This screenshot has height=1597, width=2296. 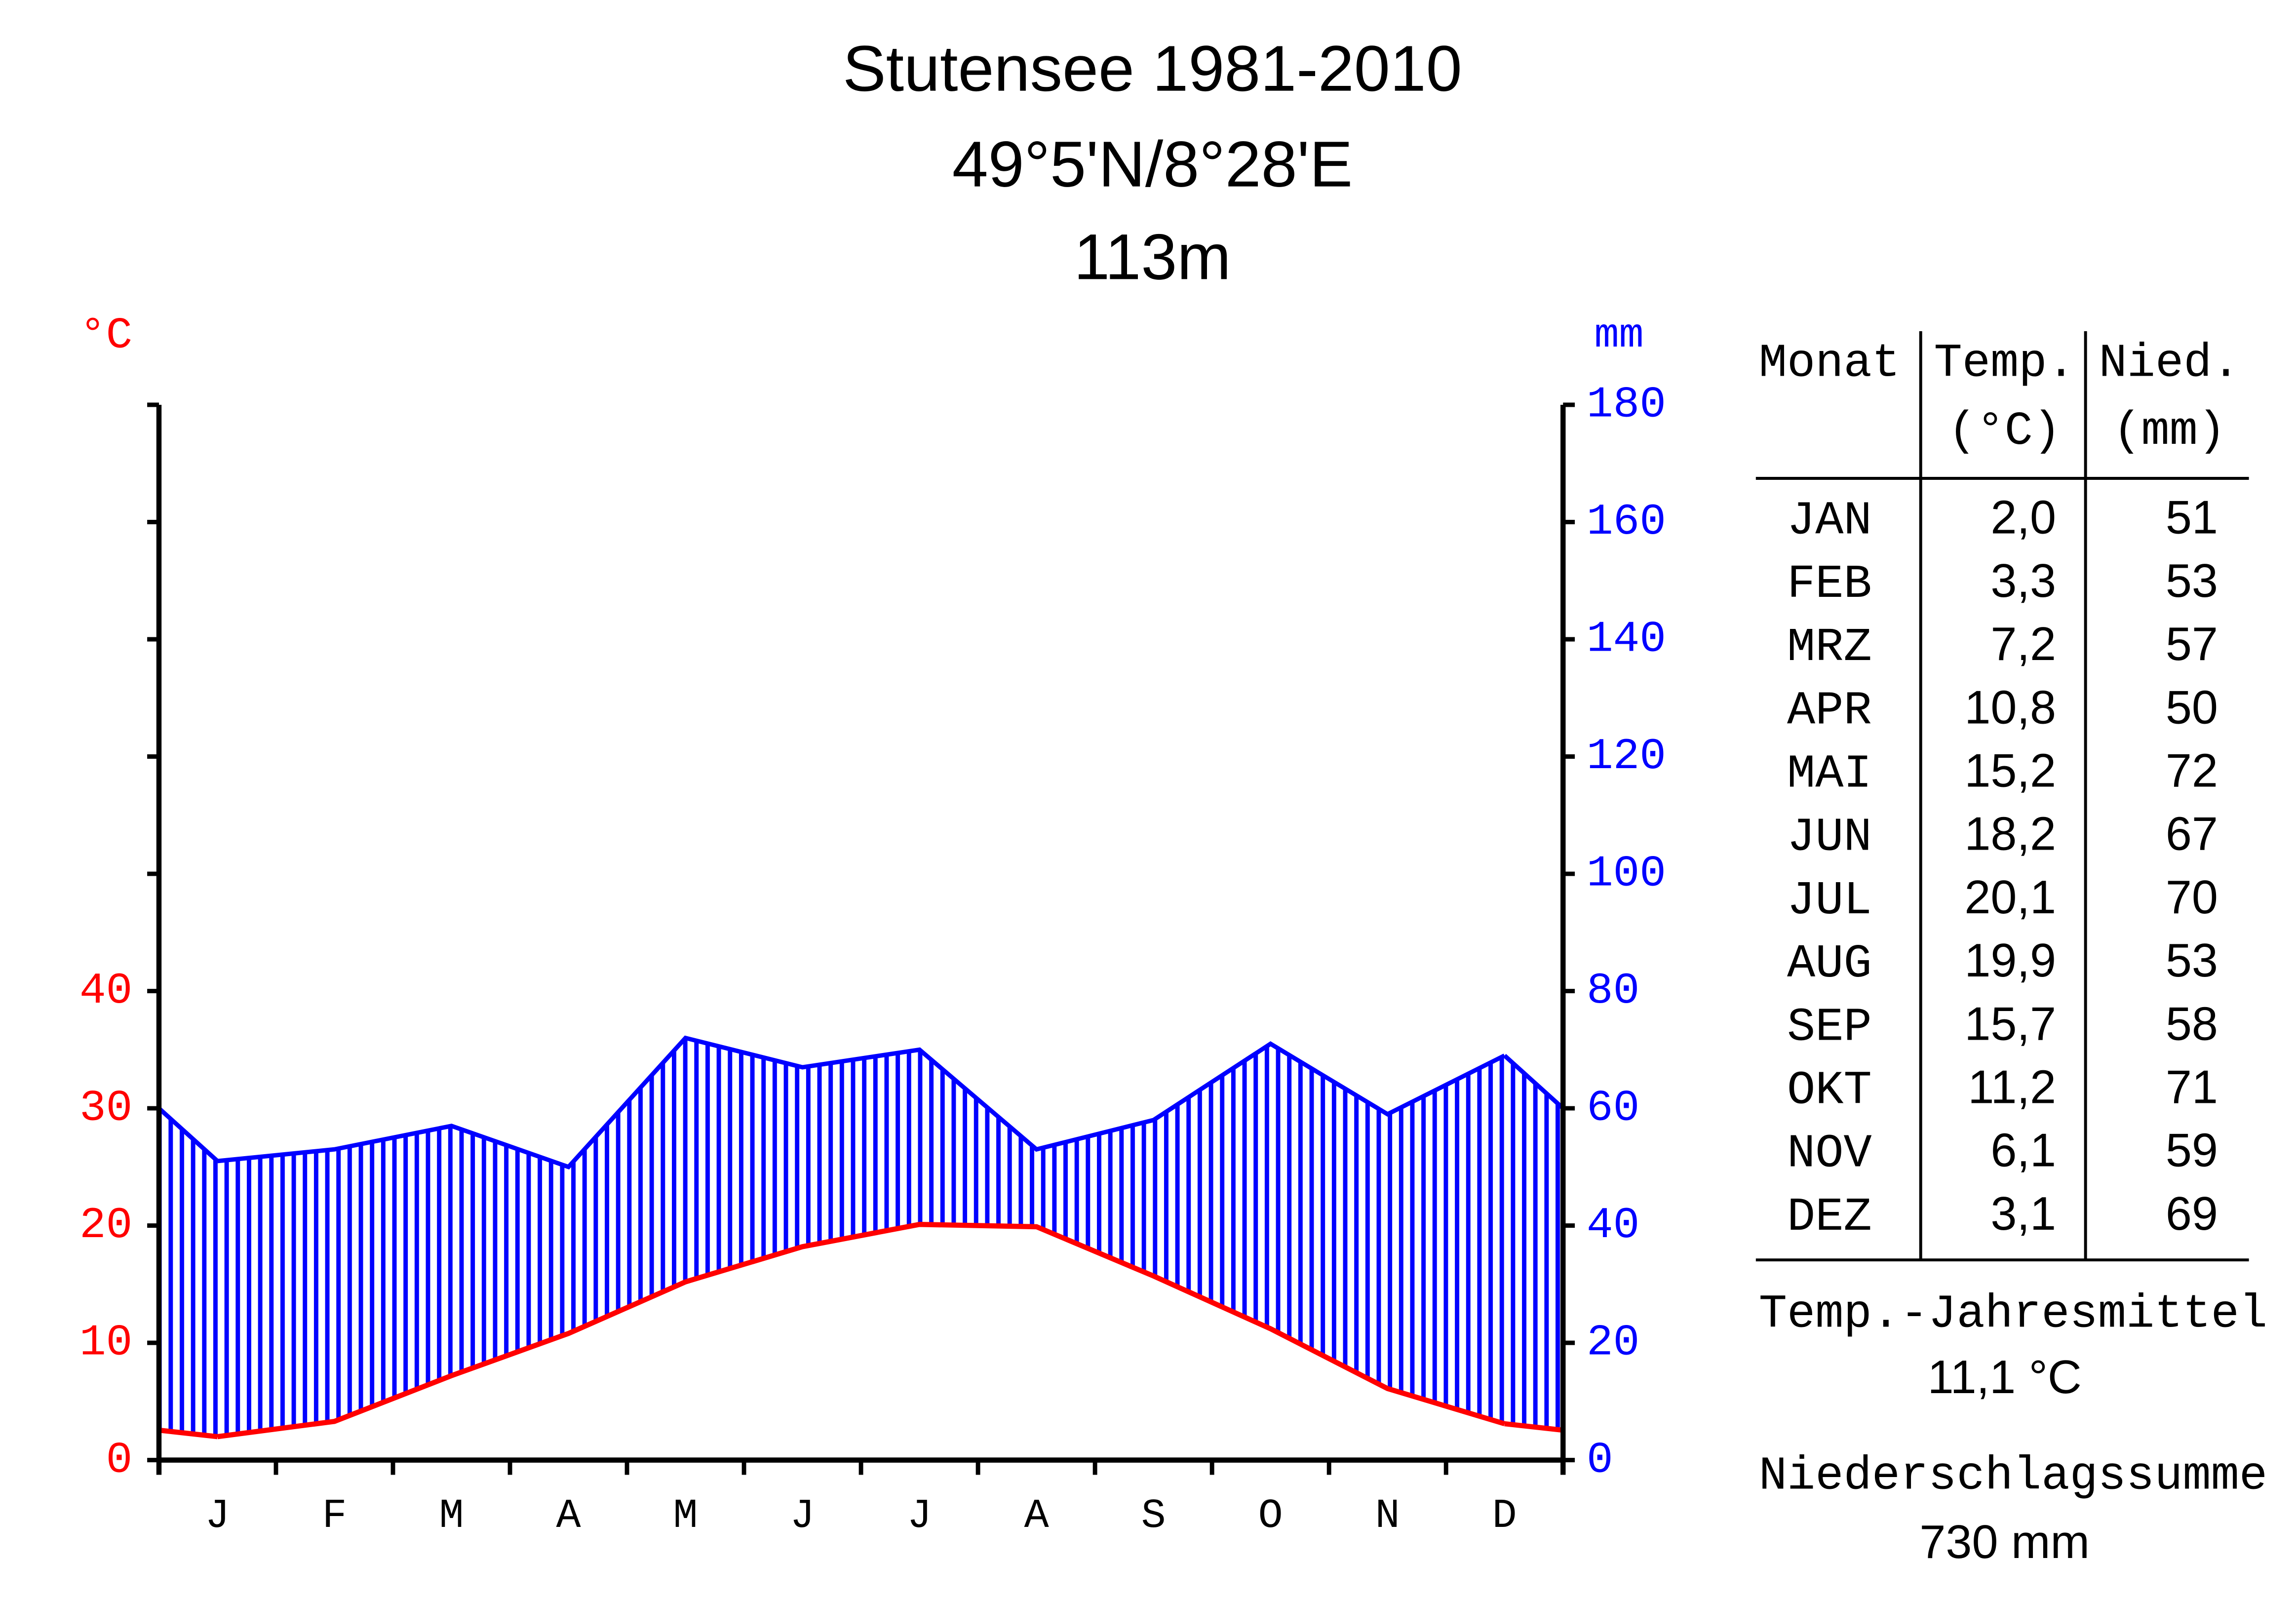 I want to click on y2-tick-label: 0, so click(x=1600, y=1460).